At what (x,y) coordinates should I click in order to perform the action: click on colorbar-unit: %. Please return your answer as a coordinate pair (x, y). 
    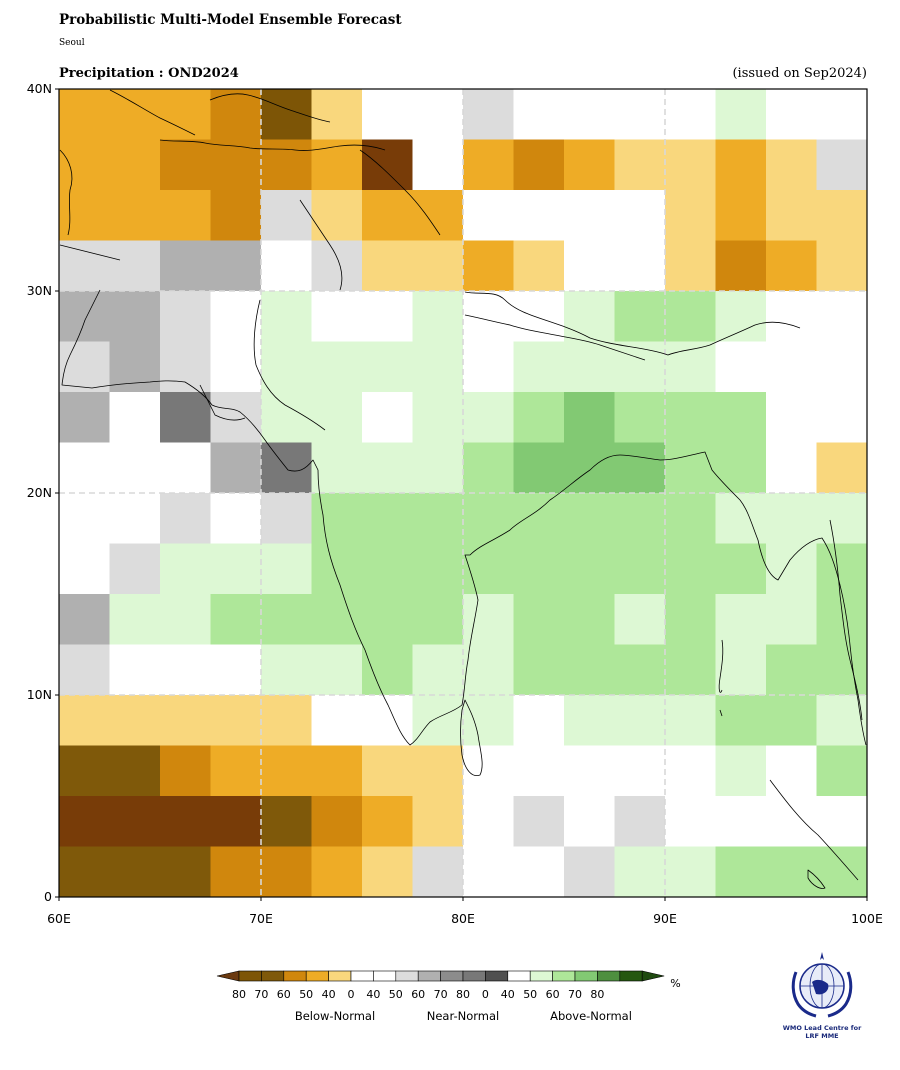
    Looking at the image, I should click on (675, 983).